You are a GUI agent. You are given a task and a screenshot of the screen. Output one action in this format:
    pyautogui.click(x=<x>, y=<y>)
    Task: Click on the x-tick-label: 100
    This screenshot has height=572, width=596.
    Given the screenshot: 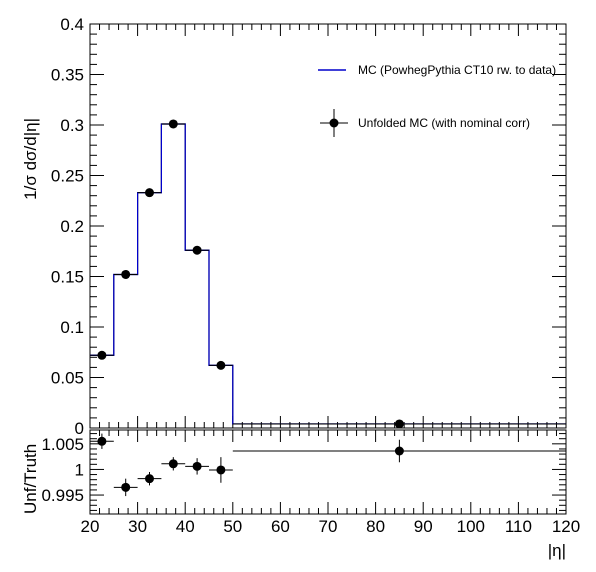 What is the action you would take?
    pyautogui.click(x=471, y=526)
    